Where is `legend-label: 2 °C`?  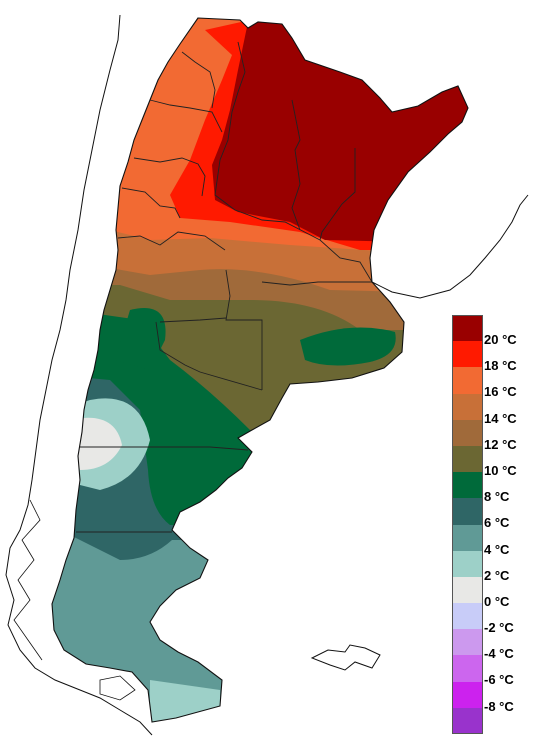 legend-label: 2 °C is located at coordinates (497, 575).